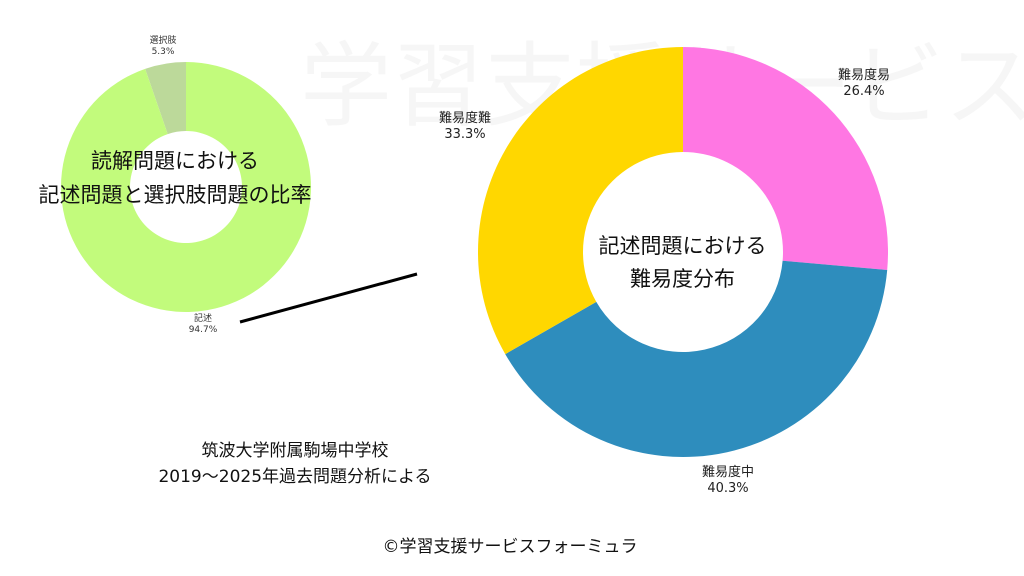  What do you see at coordinates (785, 159) in the screenshot?
I see `slice-easy` at bounding box center [785, 159].